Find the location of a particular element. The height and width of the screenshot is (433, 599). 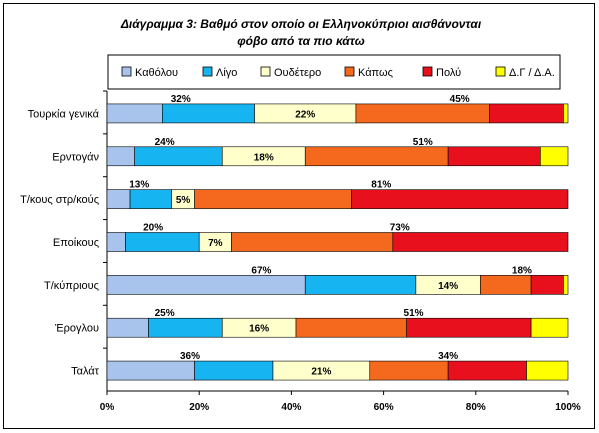

data-label-low: 24% is located at coordinates (165, 142).